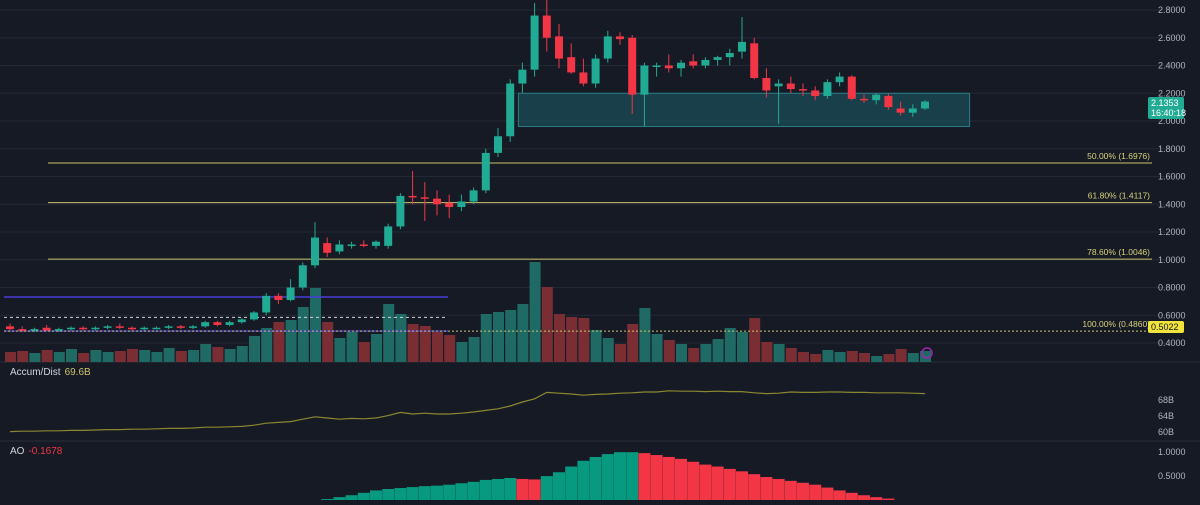 This screenshot has height=505, width=1200. I want to click on fib100-price-tag: 0.5022, so click(1166, 327).